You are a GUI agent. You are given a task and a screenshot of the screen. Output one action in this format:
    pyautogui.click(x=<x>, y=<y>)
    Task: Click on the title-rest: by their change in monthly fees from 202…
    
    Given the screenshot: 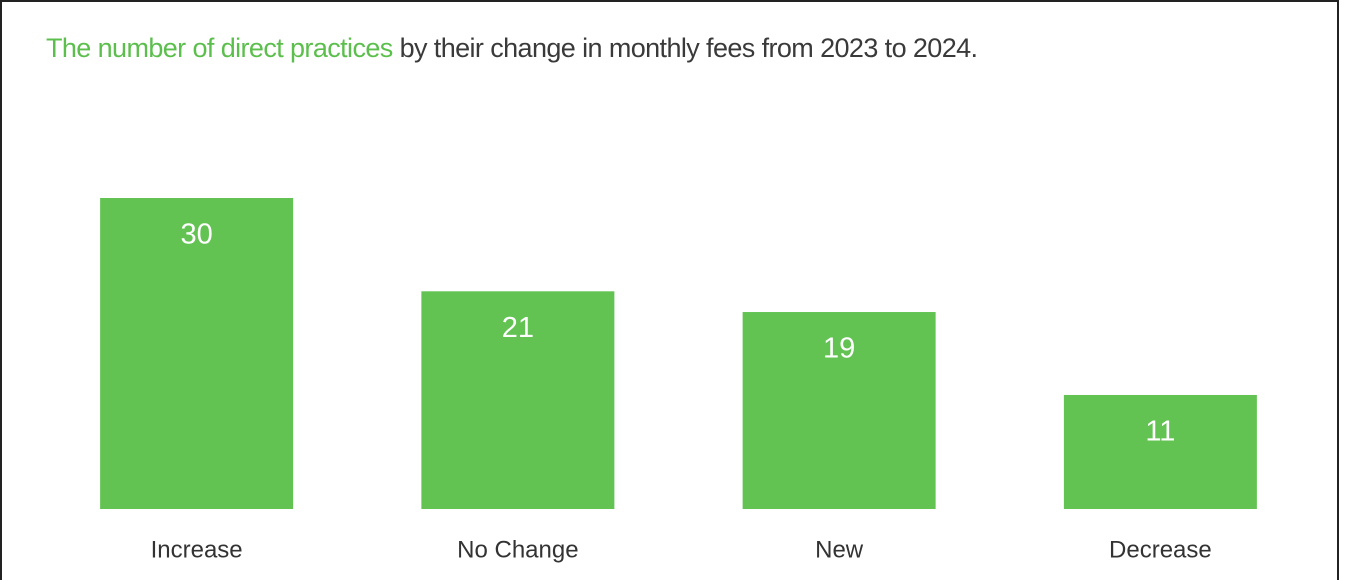 What is the action you would take?
    pyautogui.click(x=688, y=48)
    